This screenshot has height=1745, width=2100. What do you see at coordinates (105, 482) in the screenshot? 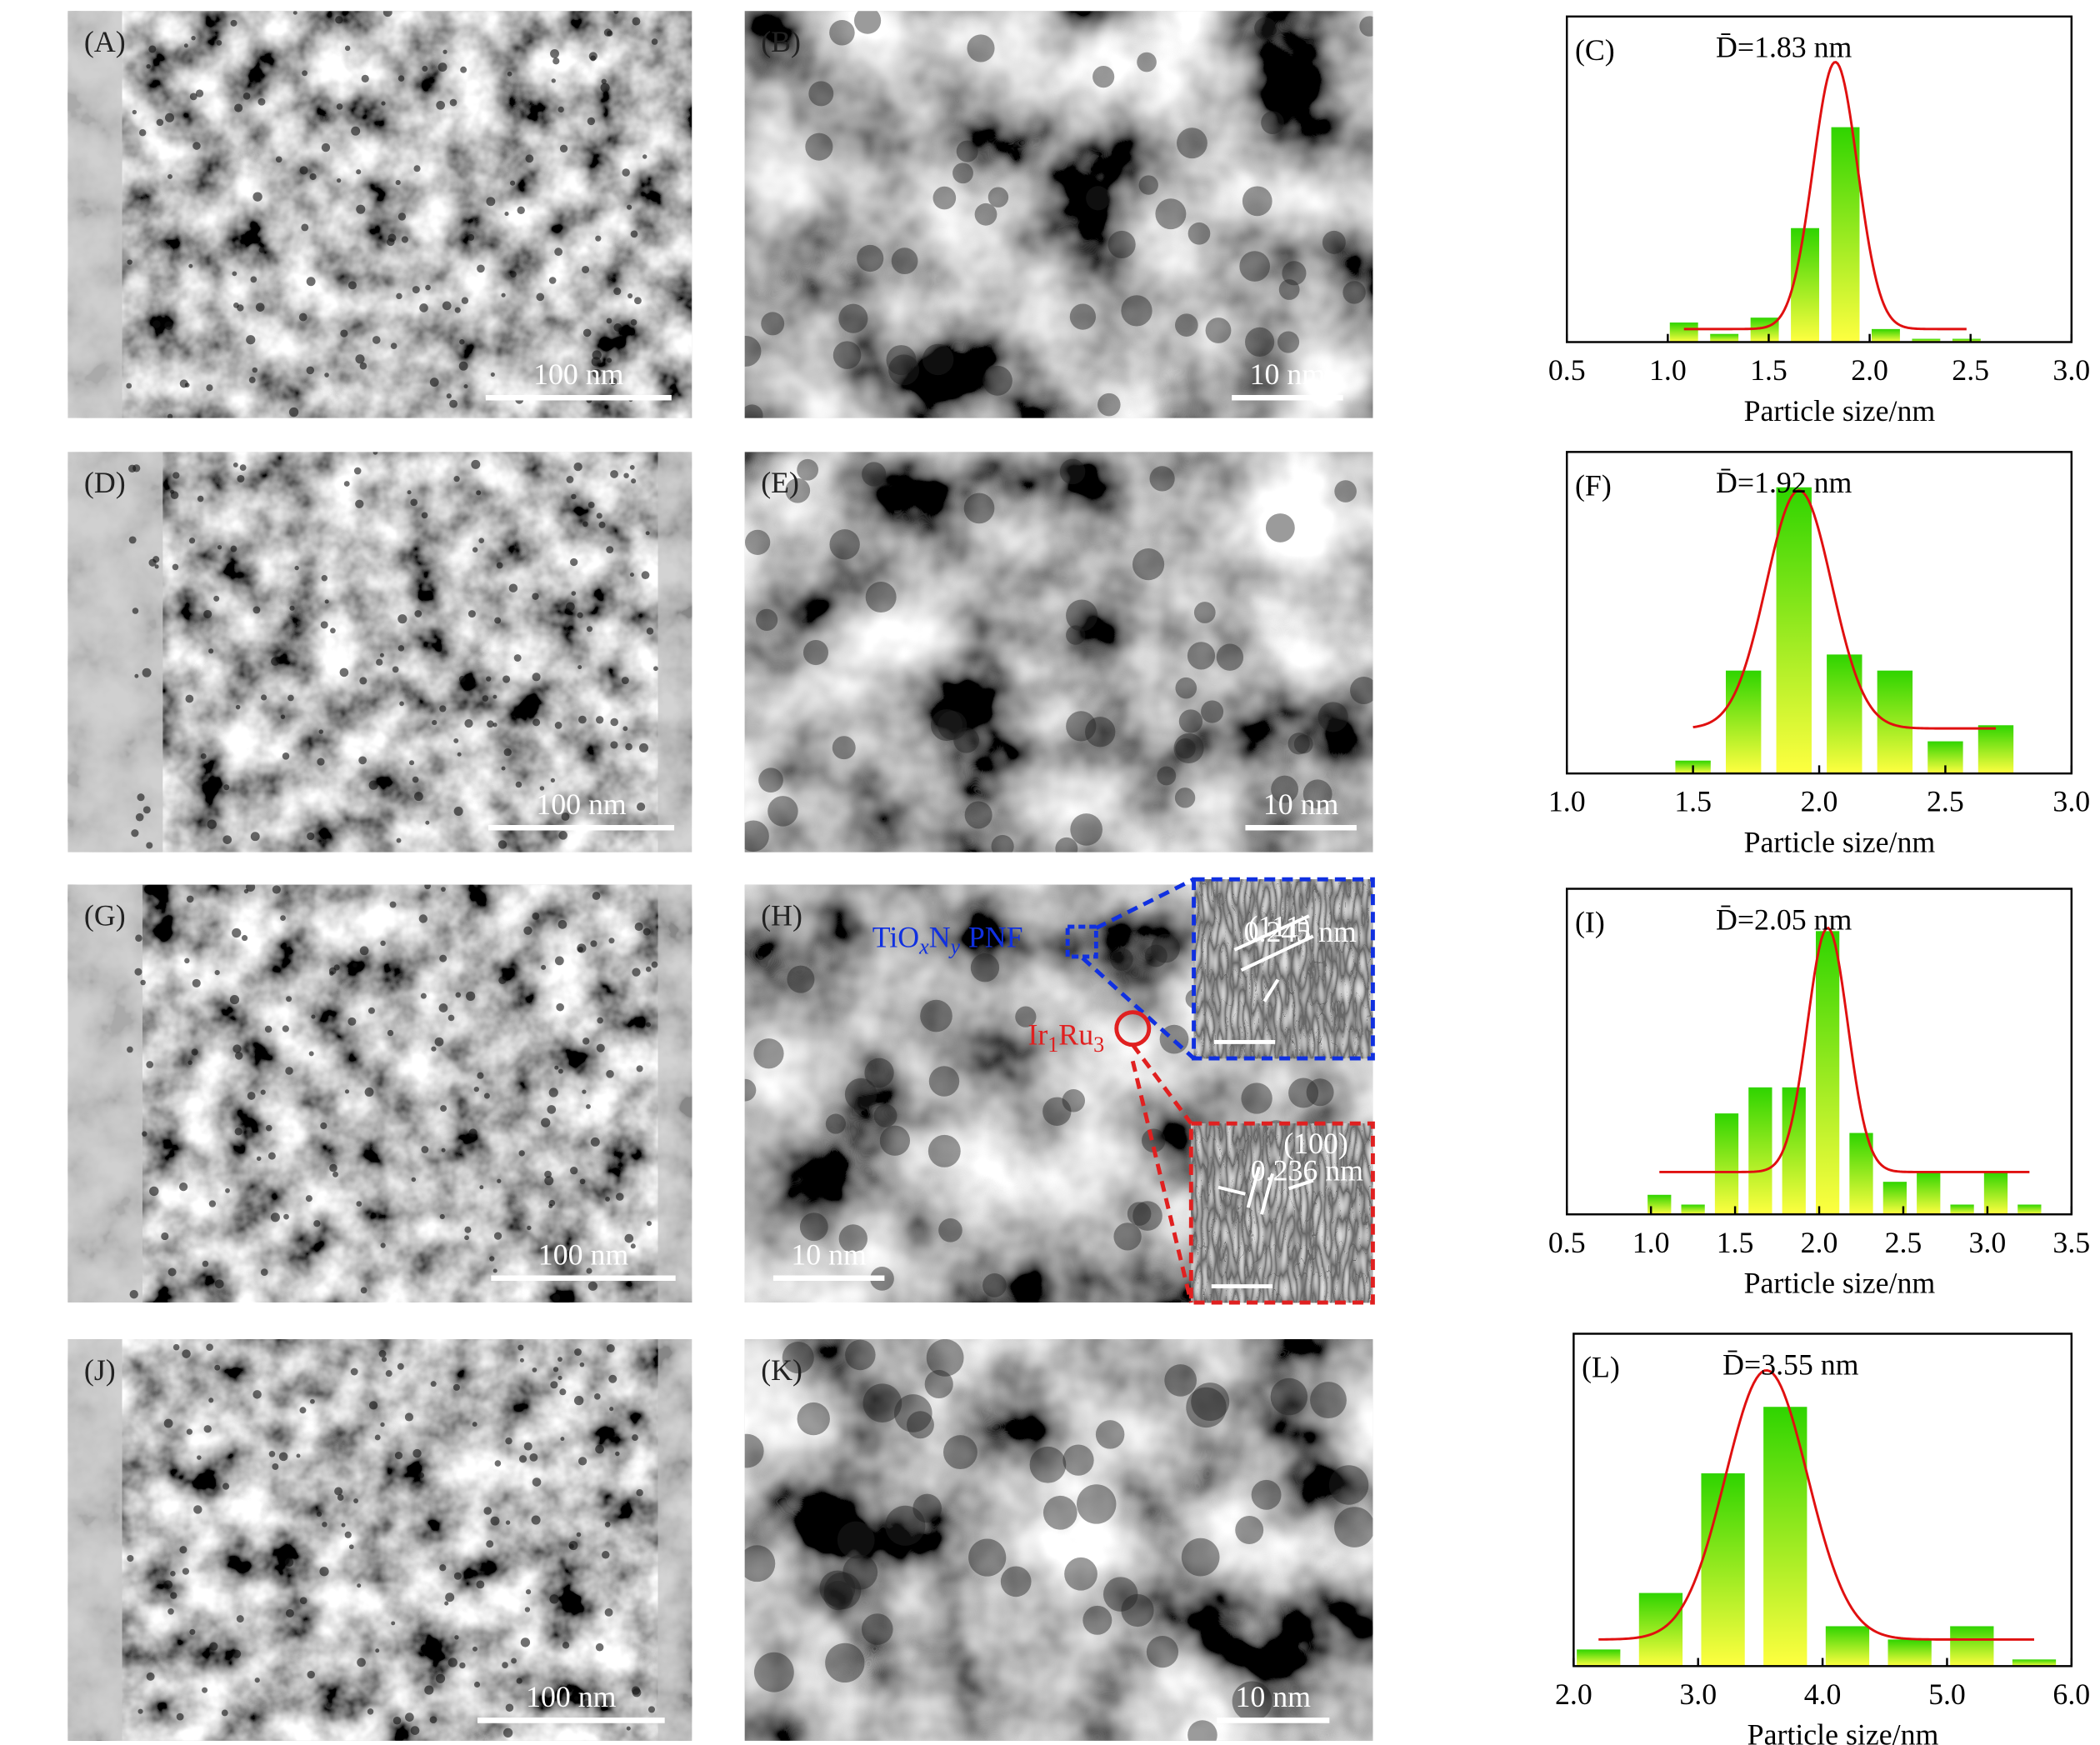
I see `panel-label: (D)` at bounding box center [105, 482].